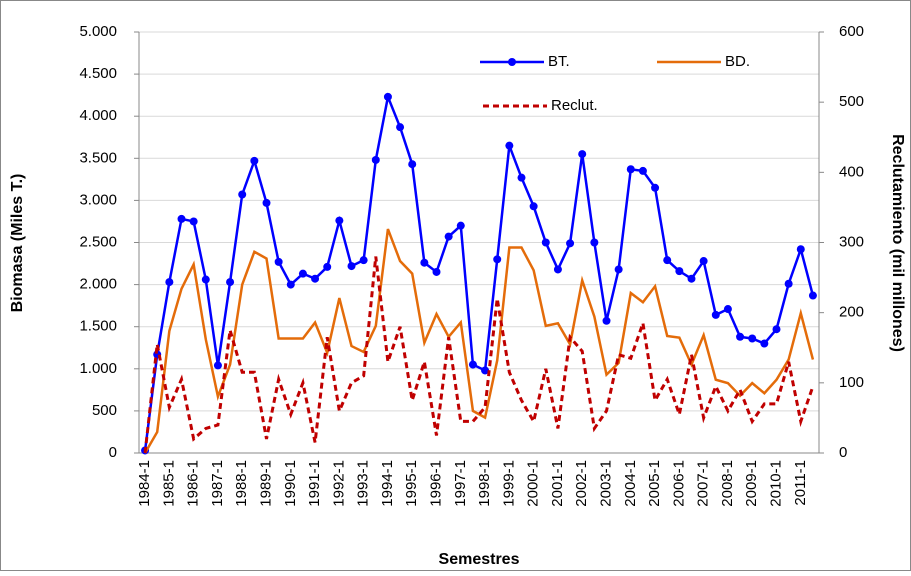 This screenshot has width=911, height=576. What do you see at coordinates (98, 157) in the screenshot?
I see `y-tick-label: 3.500` at bounding box center [98, 157].